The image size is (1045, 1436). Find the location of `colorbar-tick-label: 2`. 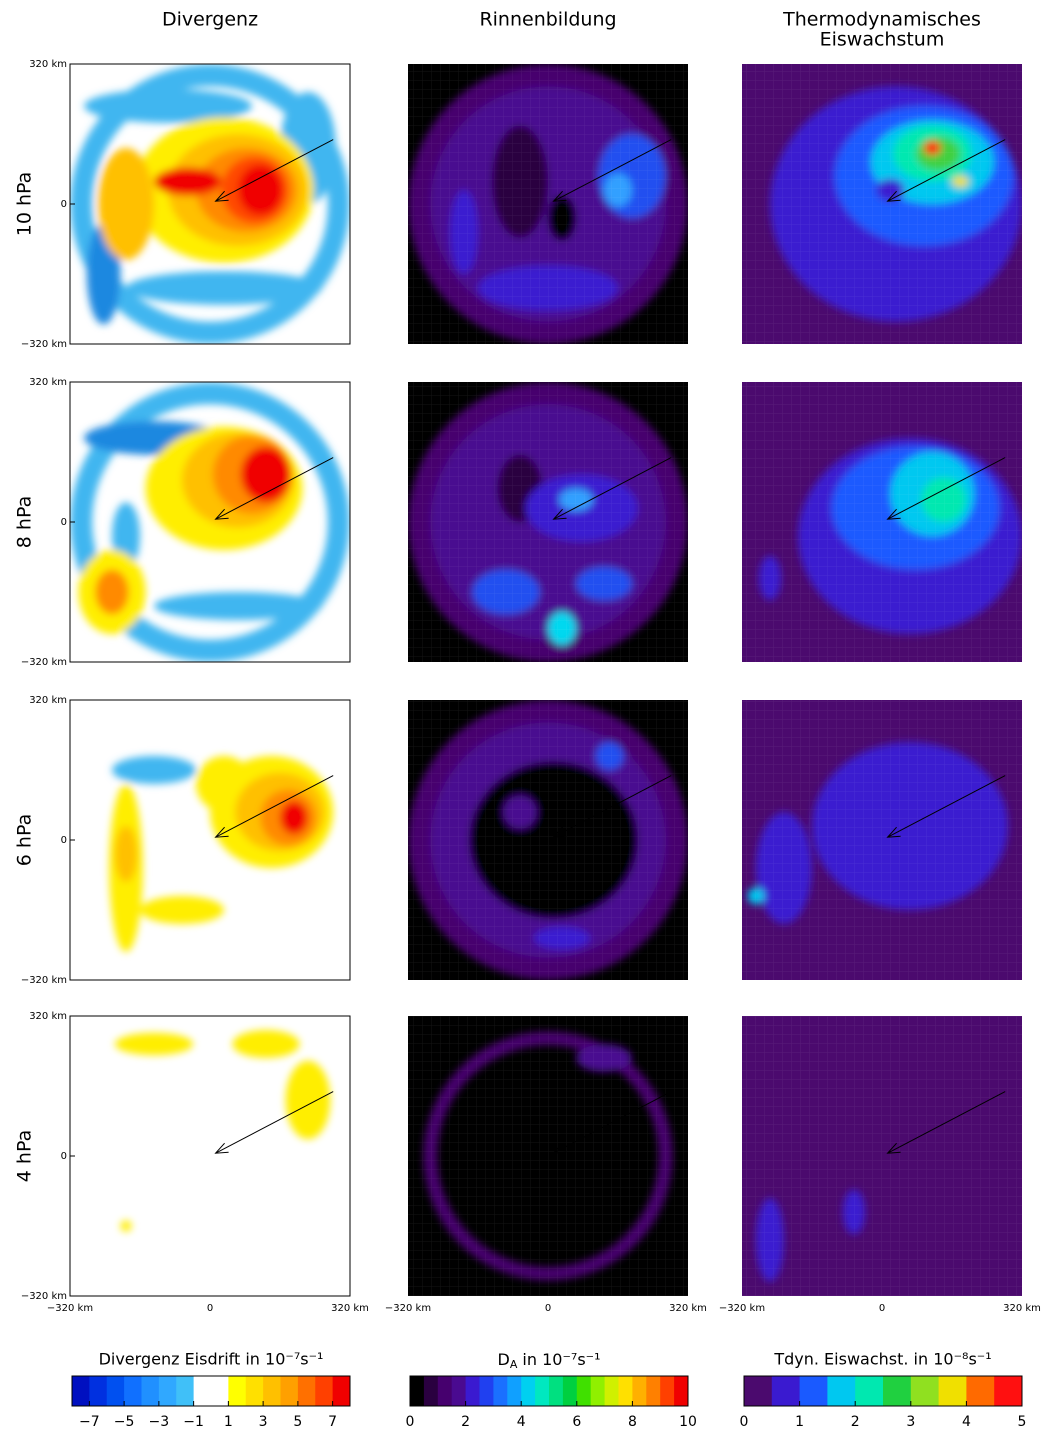

colorbar-tick-label: 2 is located at coordinates (465, 1422).